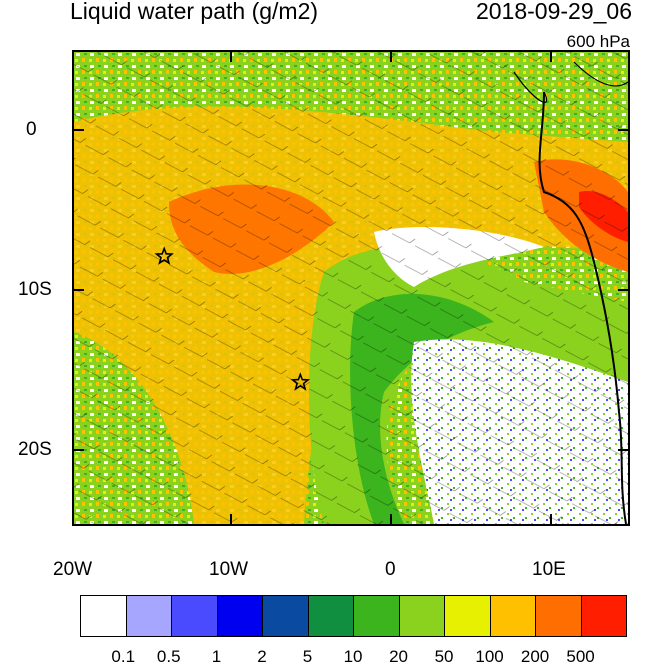  Describe the element at coordinates (73, 569) in the screenshot. I see `x-tick-label: 20W` at that location.